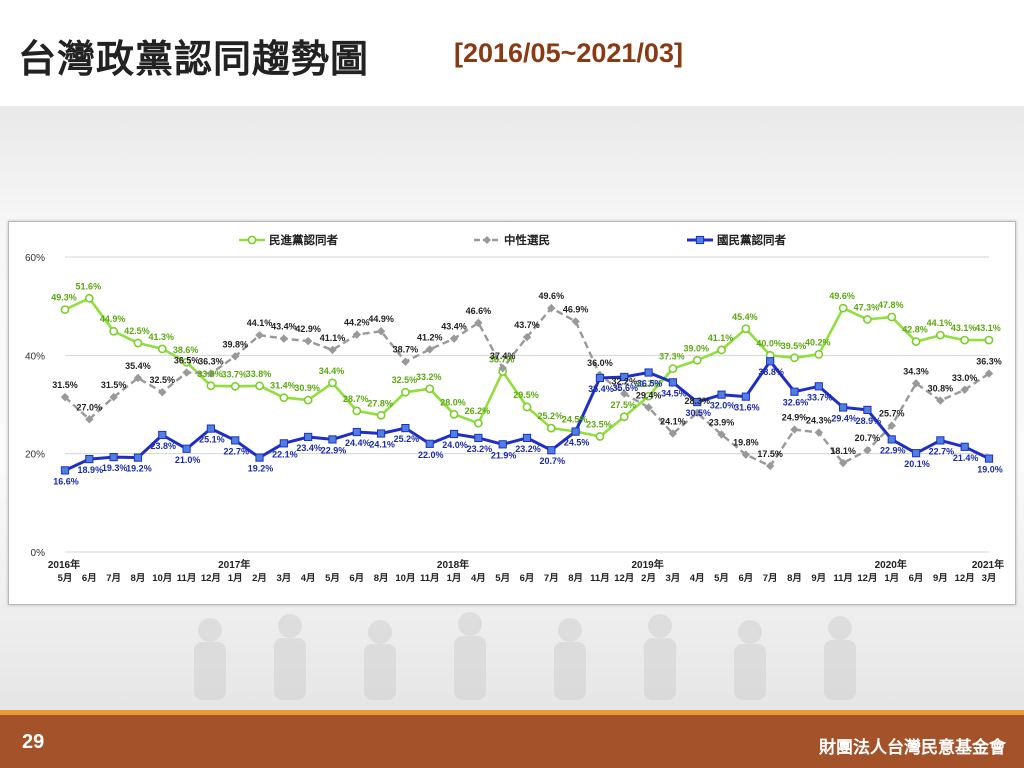  I want to click on x-tick-label: 3月, so click(283, 578).